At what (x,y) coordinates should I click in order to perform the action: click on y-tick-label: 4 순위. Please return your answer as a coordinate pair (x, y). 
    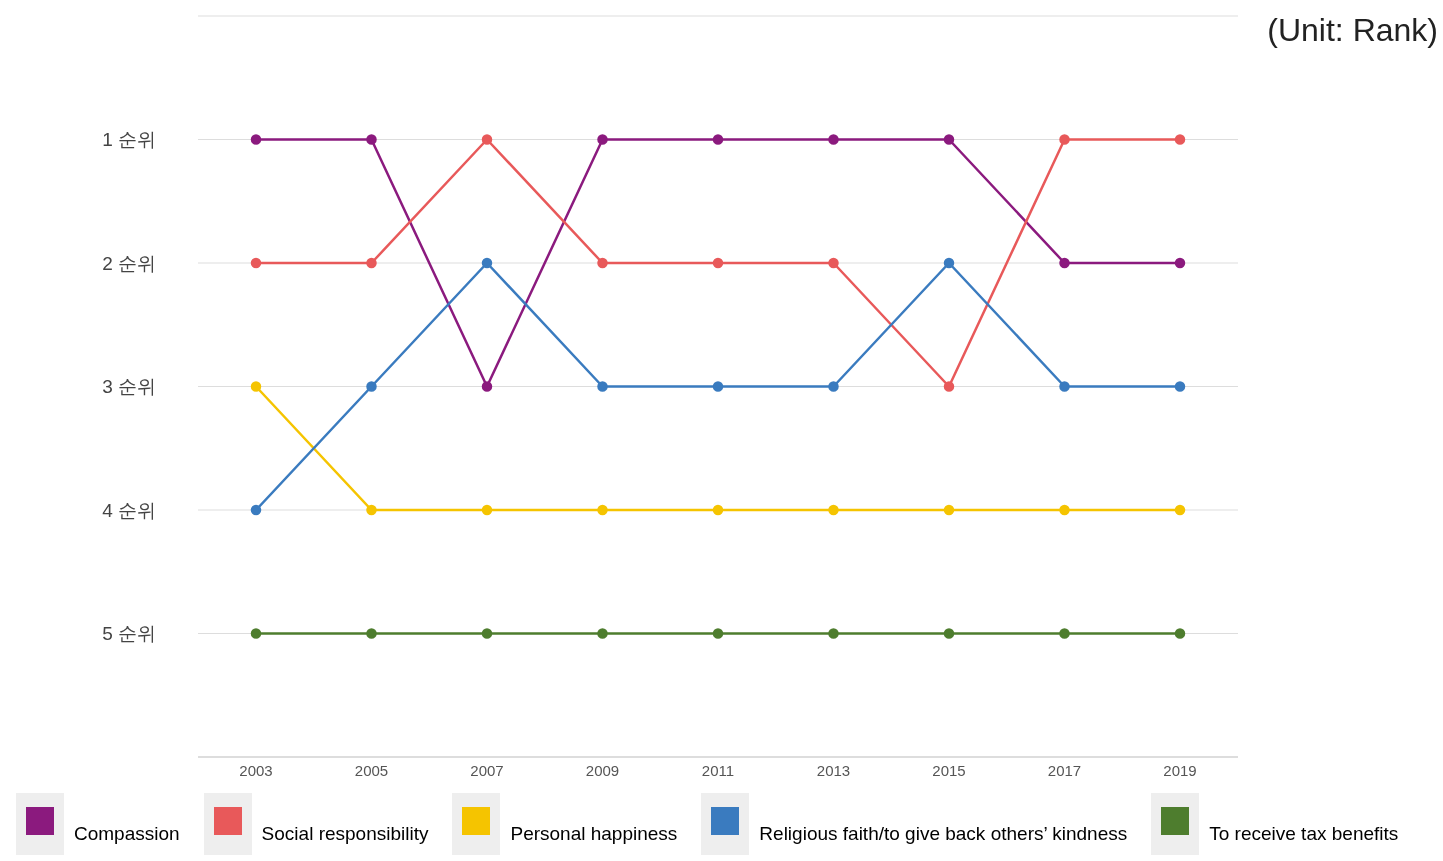
    Looking at the image, I should click on (129, 510).